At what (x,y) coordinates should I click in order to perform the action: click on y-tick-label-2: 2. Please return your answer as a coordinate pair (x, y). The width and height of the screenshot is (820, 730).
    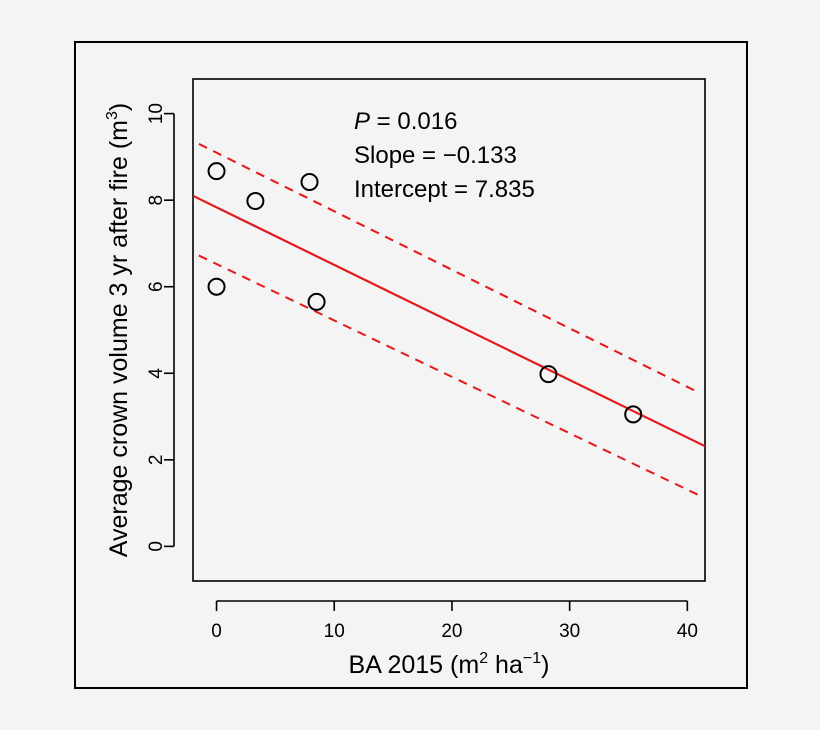
    Looking at the image, I should click on (156, 460).